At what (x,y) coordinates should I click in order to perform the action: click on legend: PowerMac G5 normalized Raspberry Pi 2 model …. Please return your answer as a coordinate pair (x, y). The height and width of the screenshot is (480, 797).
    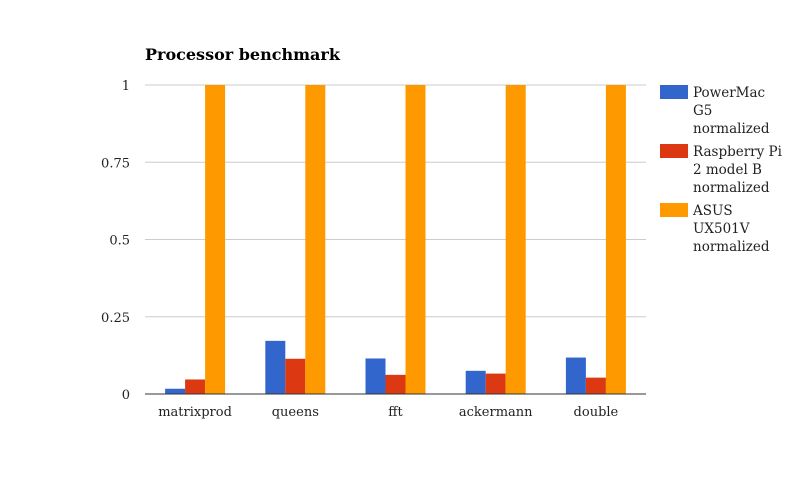
    Looking at the image, I should click on (721, 170).